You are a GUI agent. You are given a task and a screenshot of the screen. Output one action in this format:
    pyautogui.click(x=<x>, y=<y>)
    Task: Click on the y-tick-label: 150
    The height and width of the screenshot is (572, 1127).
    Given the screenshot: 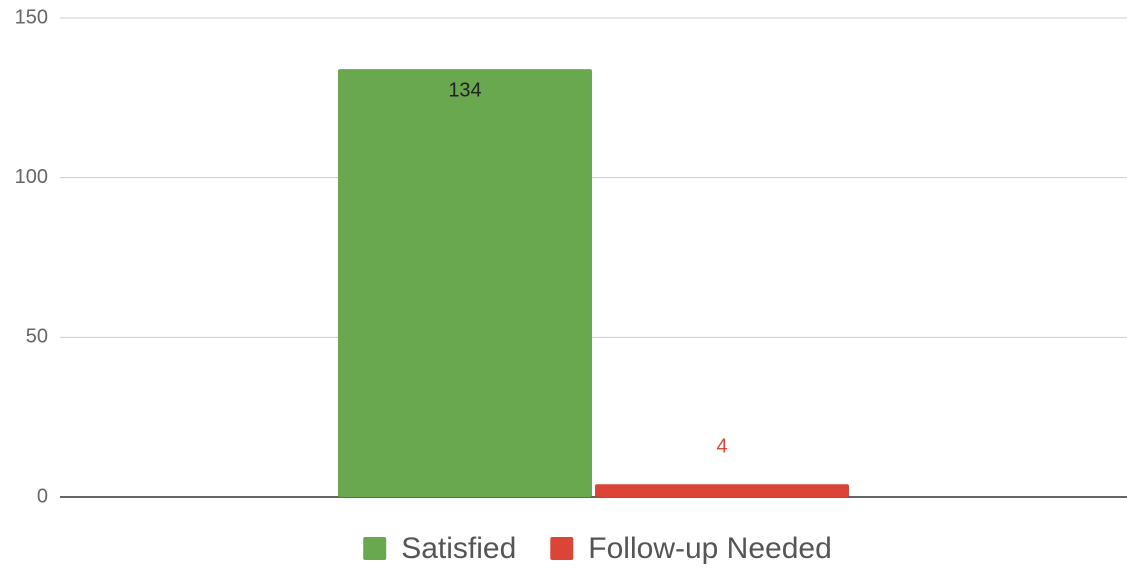 What is the action you would take?
    pyautogui.click(x=31, y=17)
    